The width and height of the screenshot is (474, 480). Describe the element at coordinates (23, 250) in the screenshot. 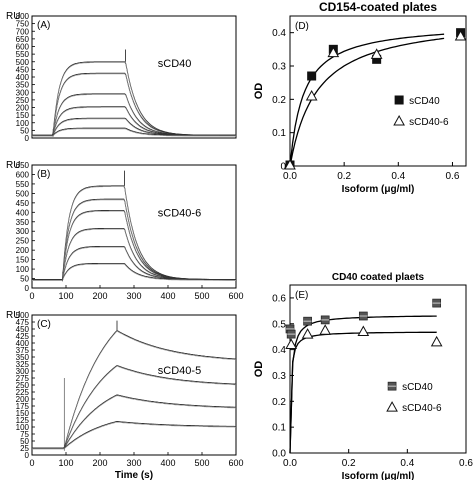

I see `y-tick-label: 200` at that location.